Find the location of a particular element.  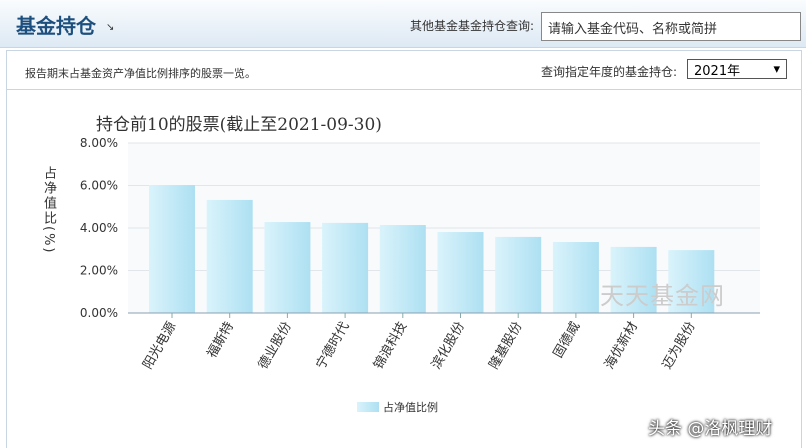

description: 报告期末占基金资产净值比例排序的股票一览。 is located at coordinates (140, 73).